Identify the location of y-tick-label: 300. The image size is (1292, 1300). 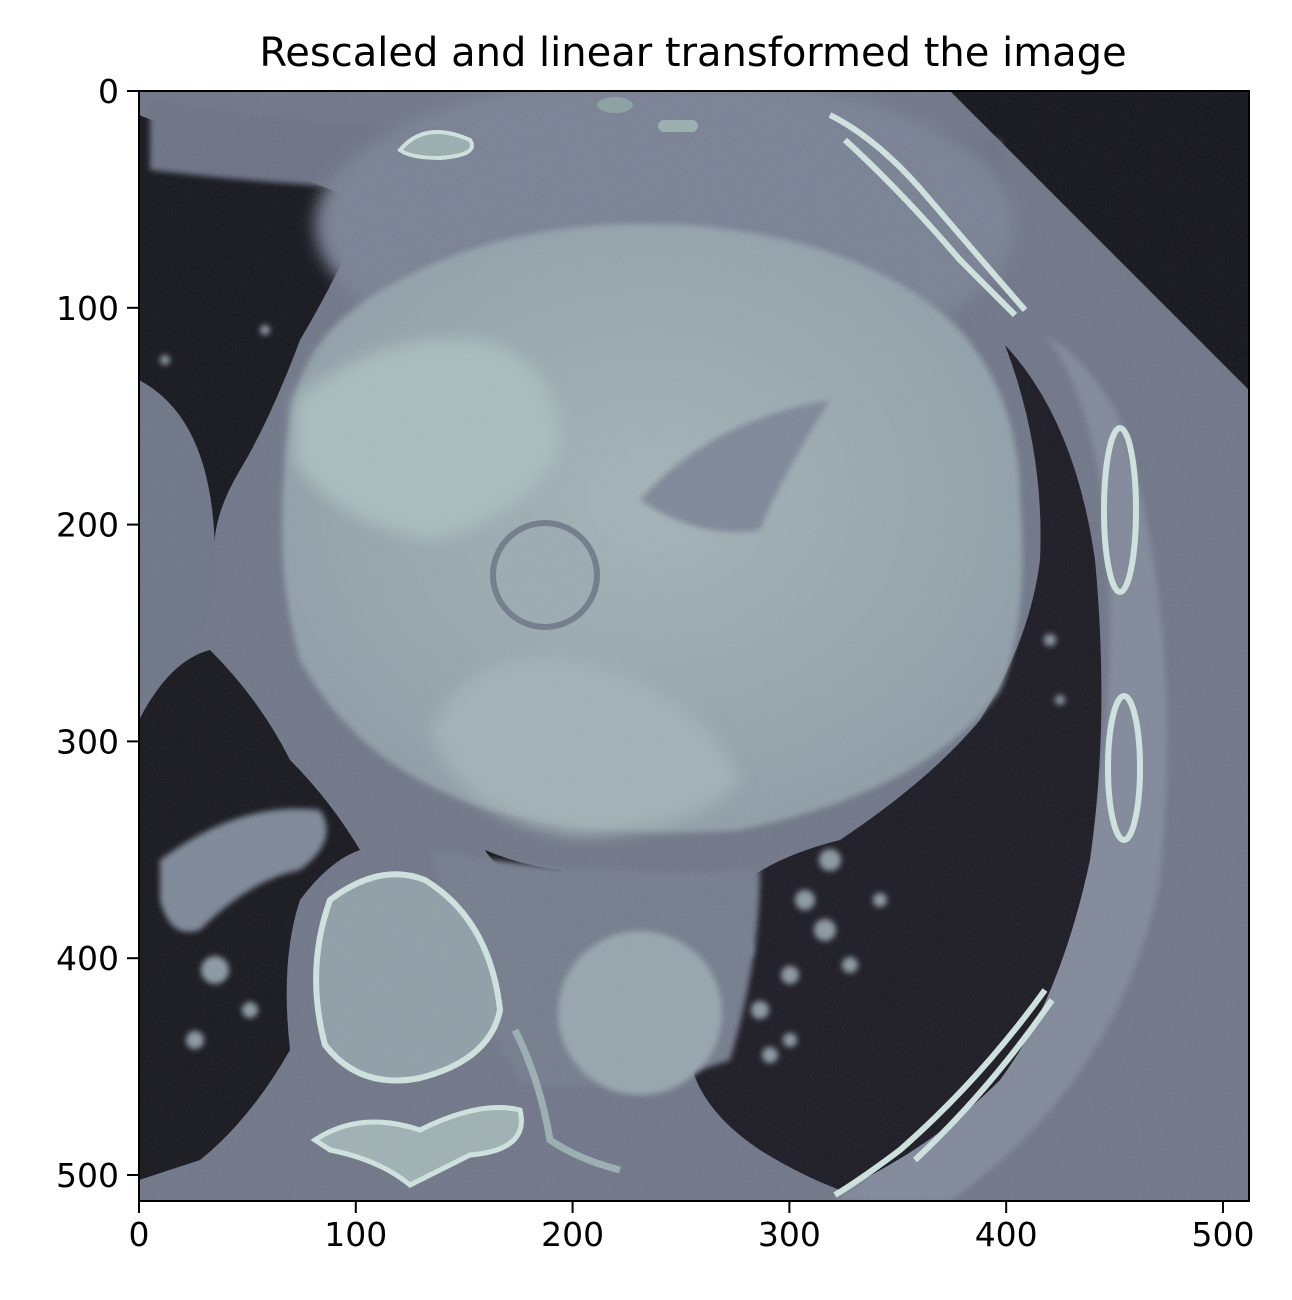
(87, 741).